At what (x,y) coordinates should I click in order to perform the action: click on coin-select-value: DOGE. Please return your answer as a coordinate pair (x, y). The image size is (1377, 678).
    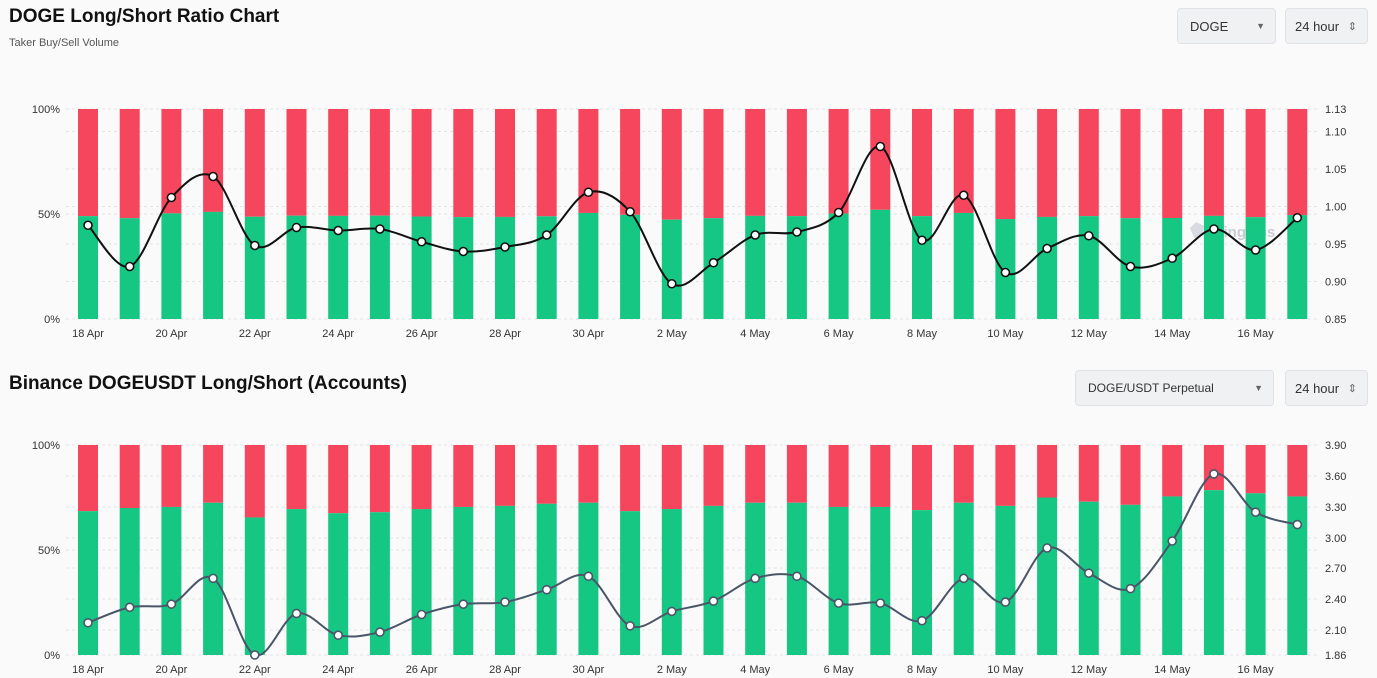
    Looking at the image, I should click on (1209, 26).